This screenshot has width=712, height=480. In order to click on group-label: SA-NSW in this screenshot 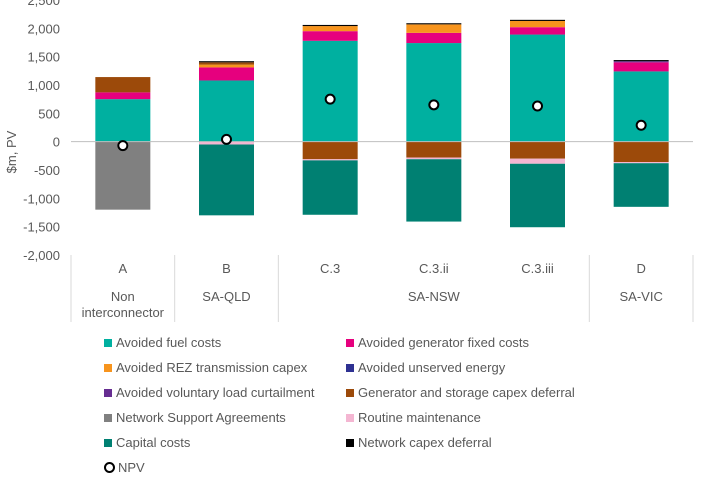, I will do `click(434, 296)`.